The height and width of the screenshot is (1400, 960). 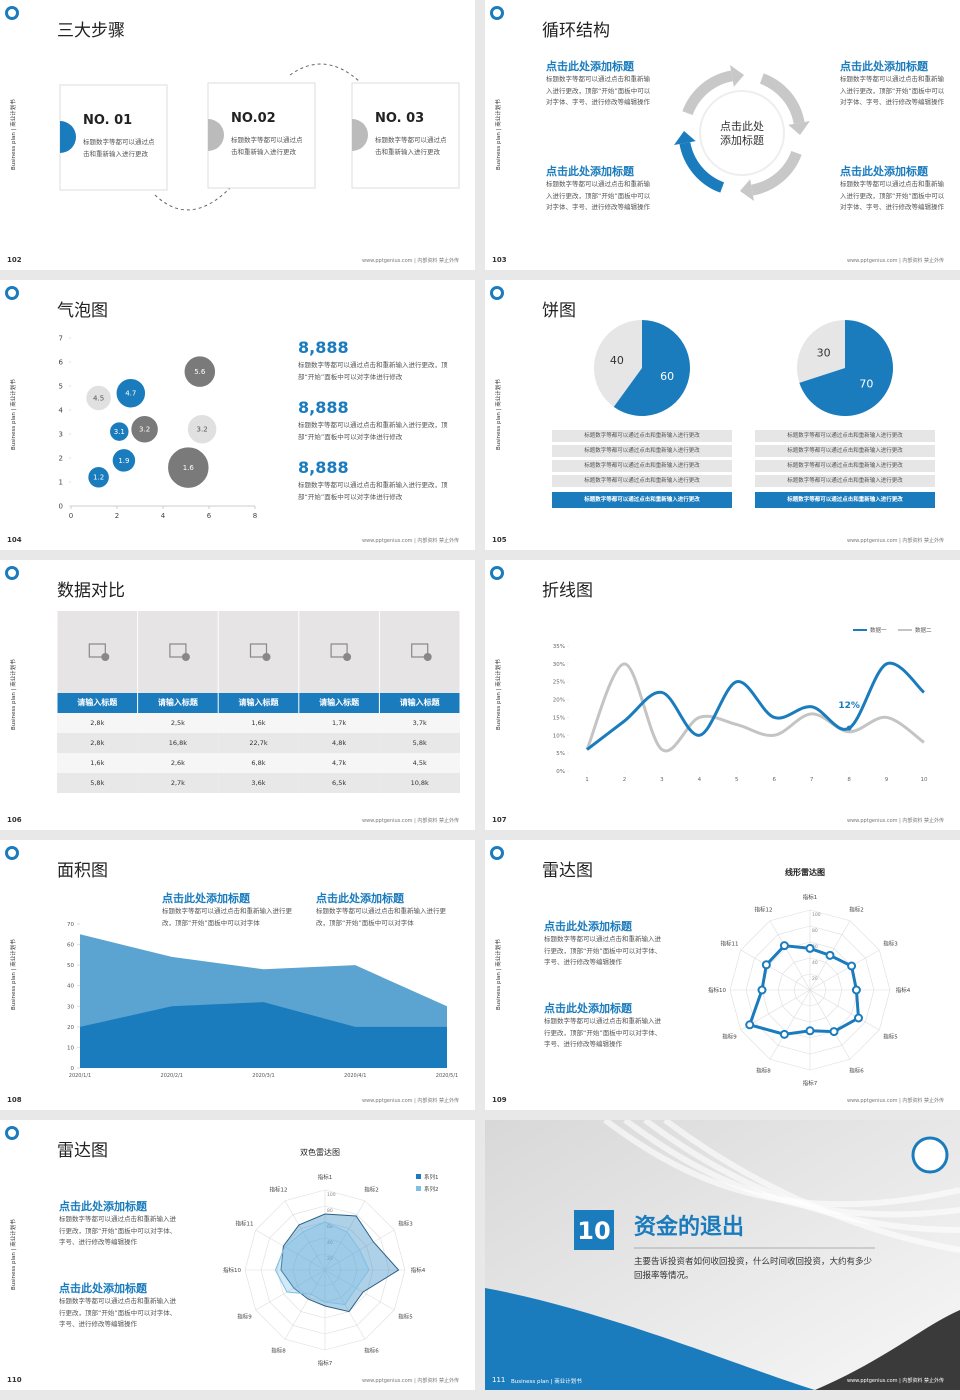 I want to click on header-cell, so click(x=97, y=703).